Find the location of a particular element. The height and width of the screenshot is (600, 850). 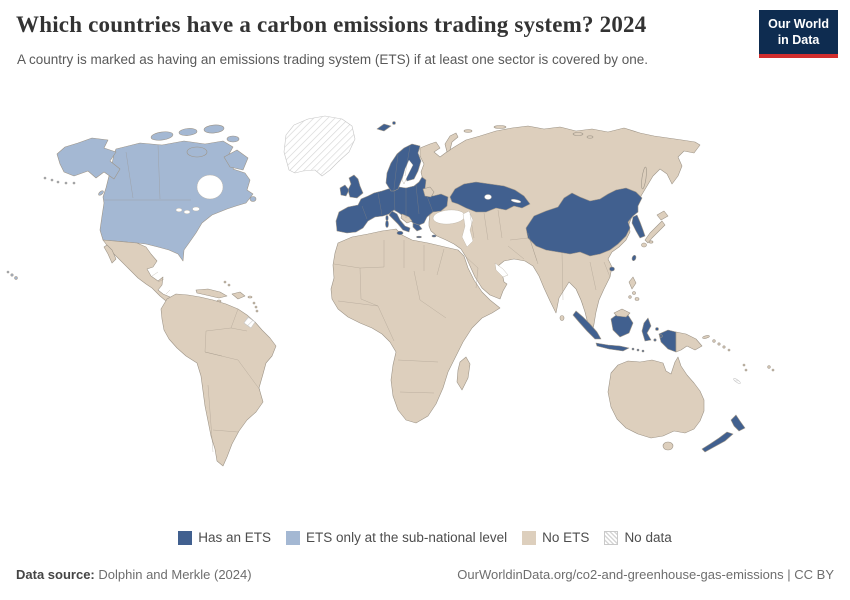

owid-logo-line2: in Data is located at coordinates (798, 39).